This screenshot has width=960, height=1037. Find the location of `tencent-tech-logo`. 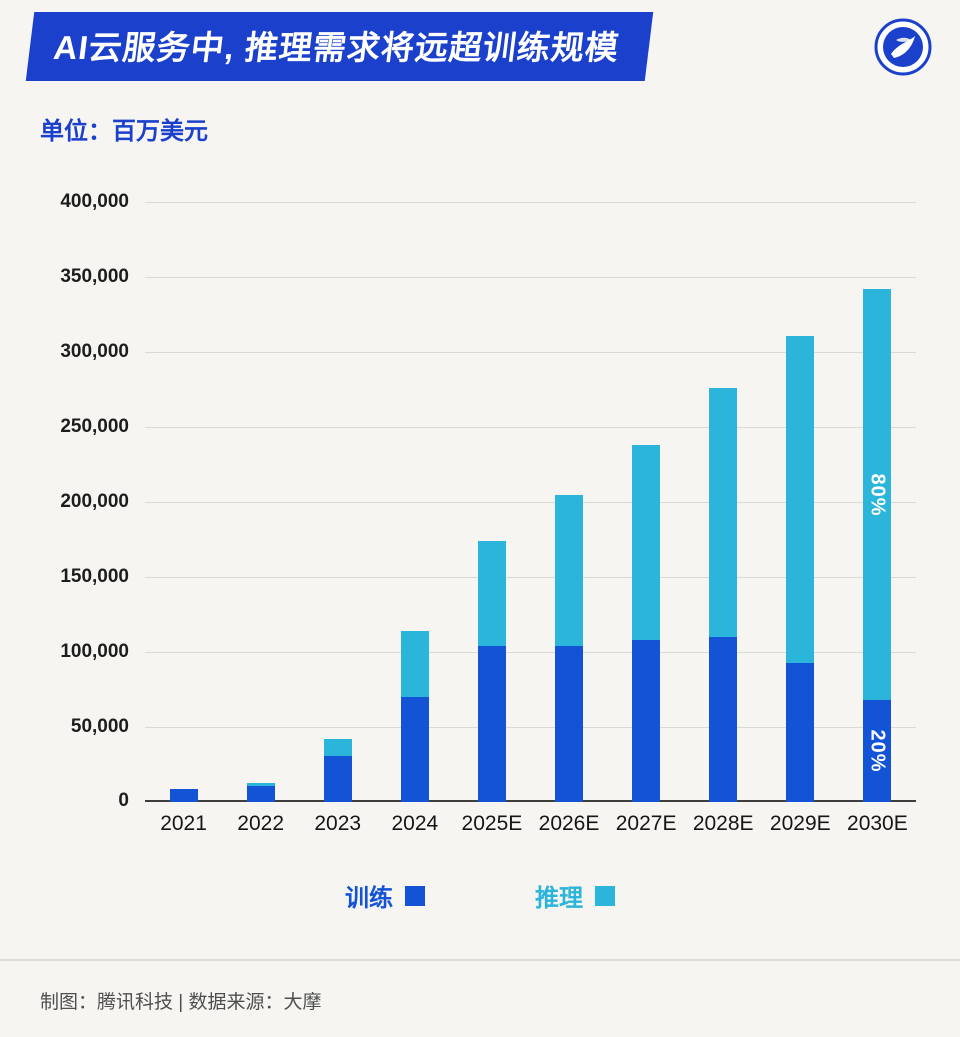

tencent-tech-logo is located at coordinates (903, 47).